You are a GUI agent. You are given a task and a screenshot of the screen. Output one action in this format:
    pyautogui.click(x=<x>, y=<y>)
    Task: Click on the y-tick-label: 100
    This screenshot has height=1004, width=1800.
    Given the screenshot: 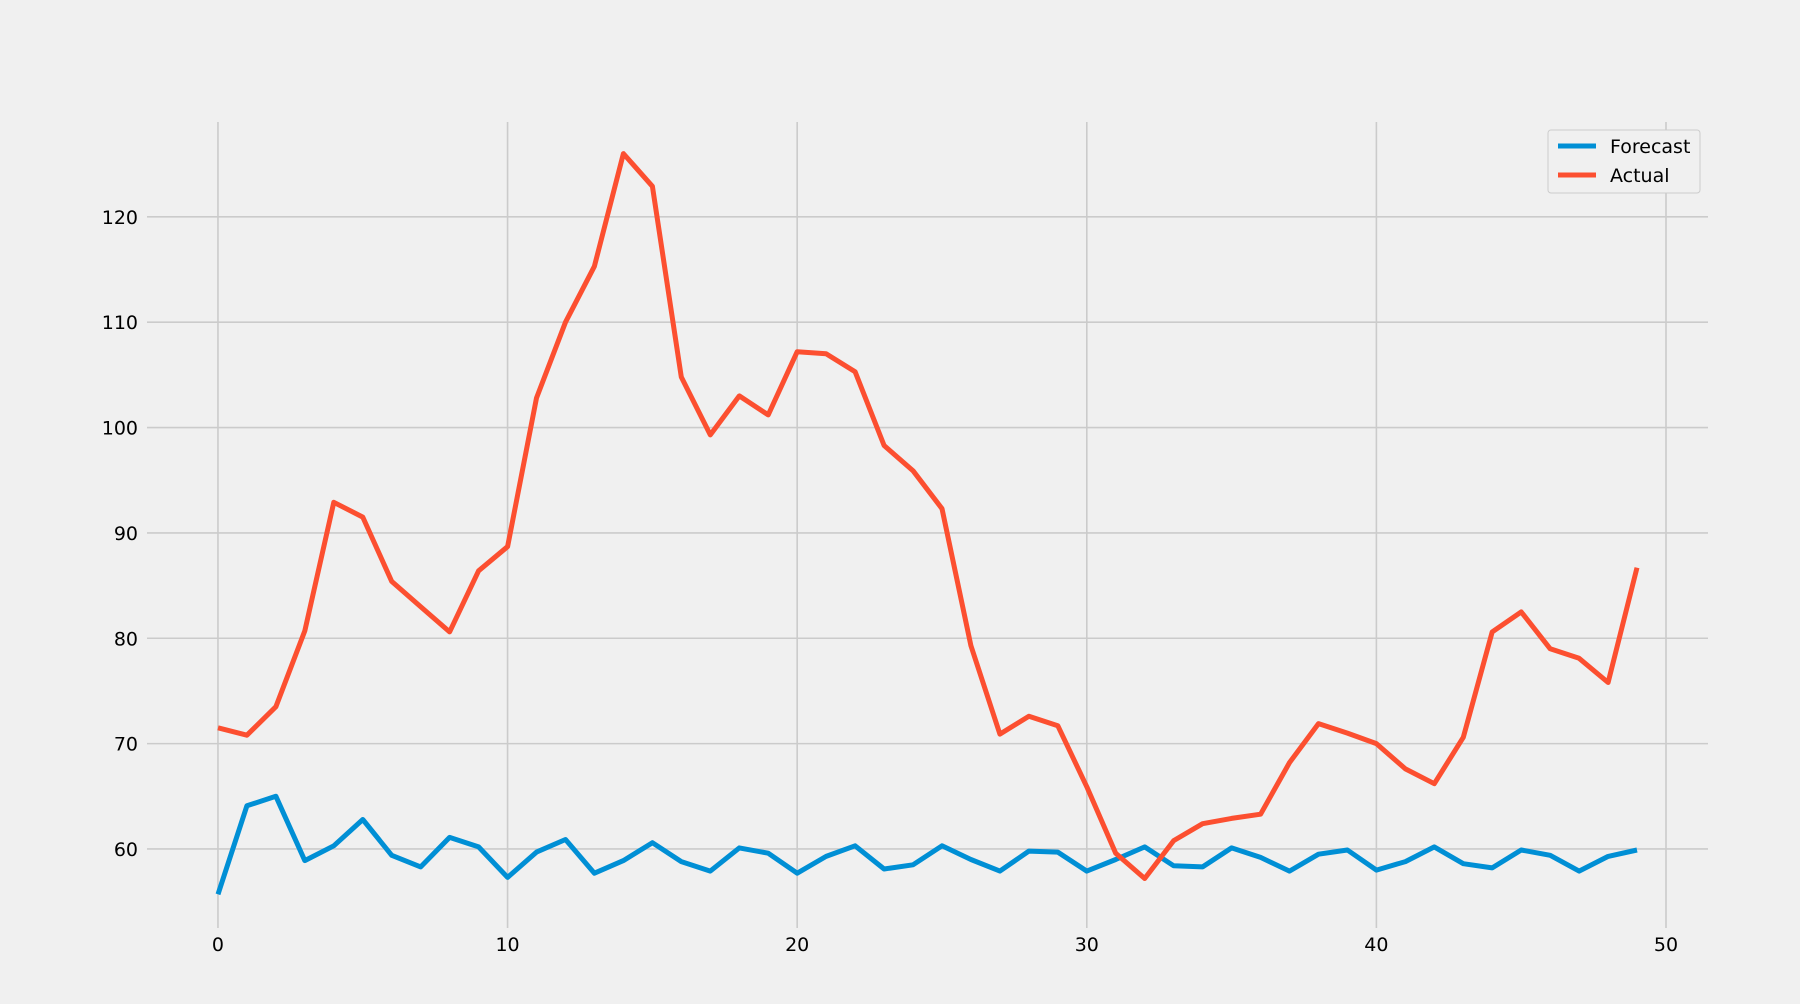 What is the action you would take?
    pyautogui.click(x=120, y=429)
    